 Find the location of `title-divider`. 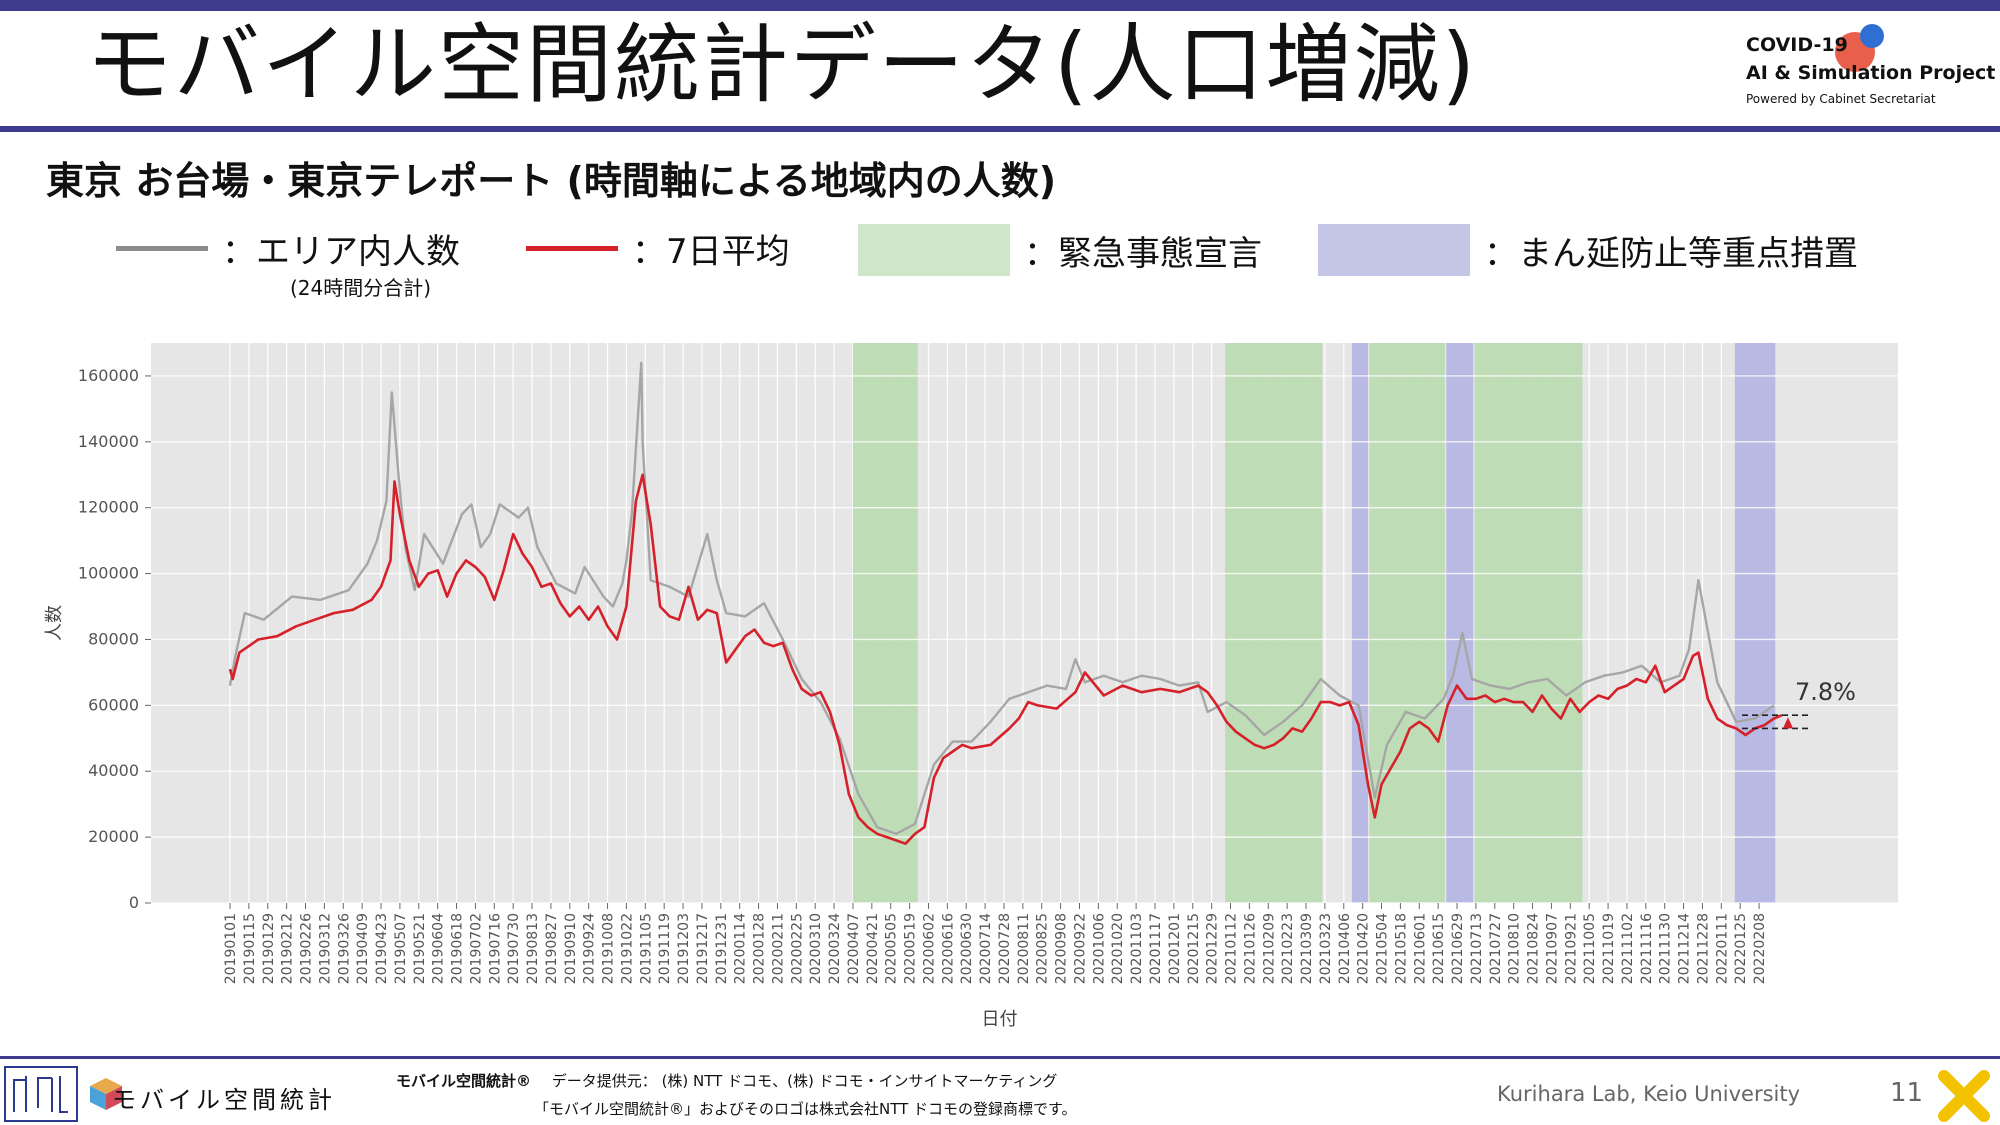

title-divider is located at coordinates (1000, 129).